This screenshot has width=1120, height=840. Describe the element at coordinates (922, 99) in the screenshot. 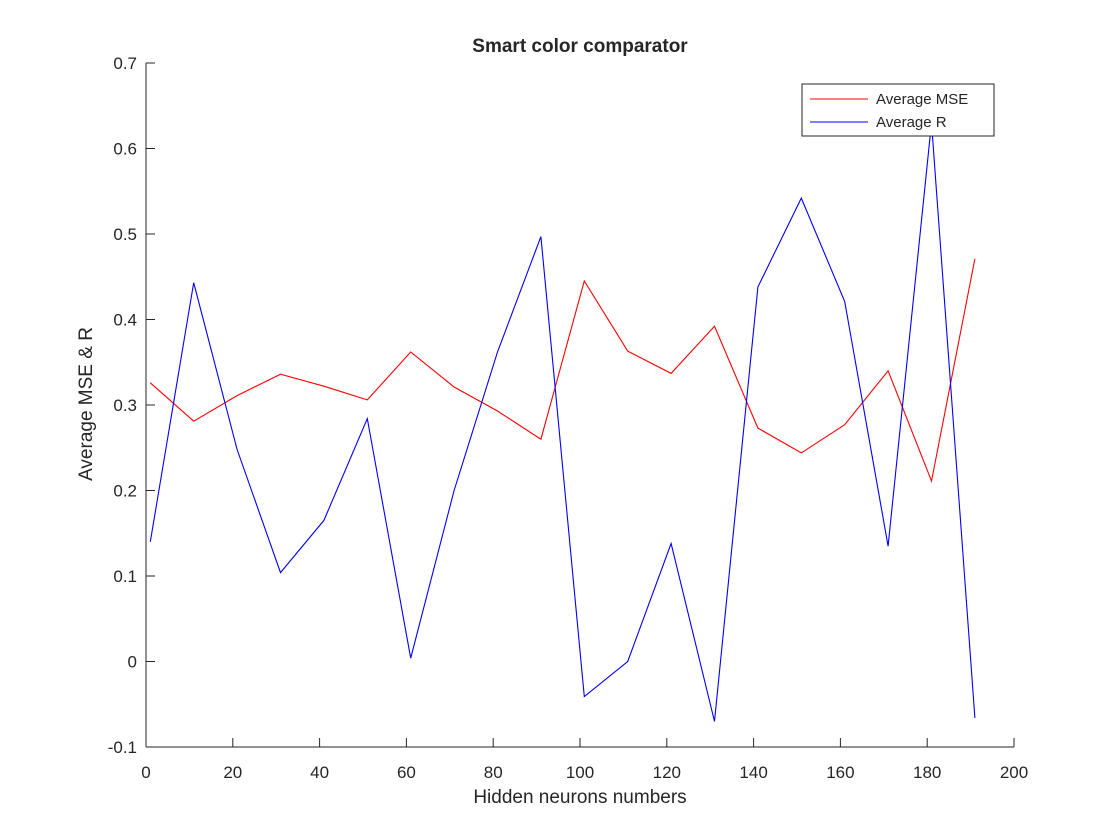

I see `legend-label: Average MSE` at that location.